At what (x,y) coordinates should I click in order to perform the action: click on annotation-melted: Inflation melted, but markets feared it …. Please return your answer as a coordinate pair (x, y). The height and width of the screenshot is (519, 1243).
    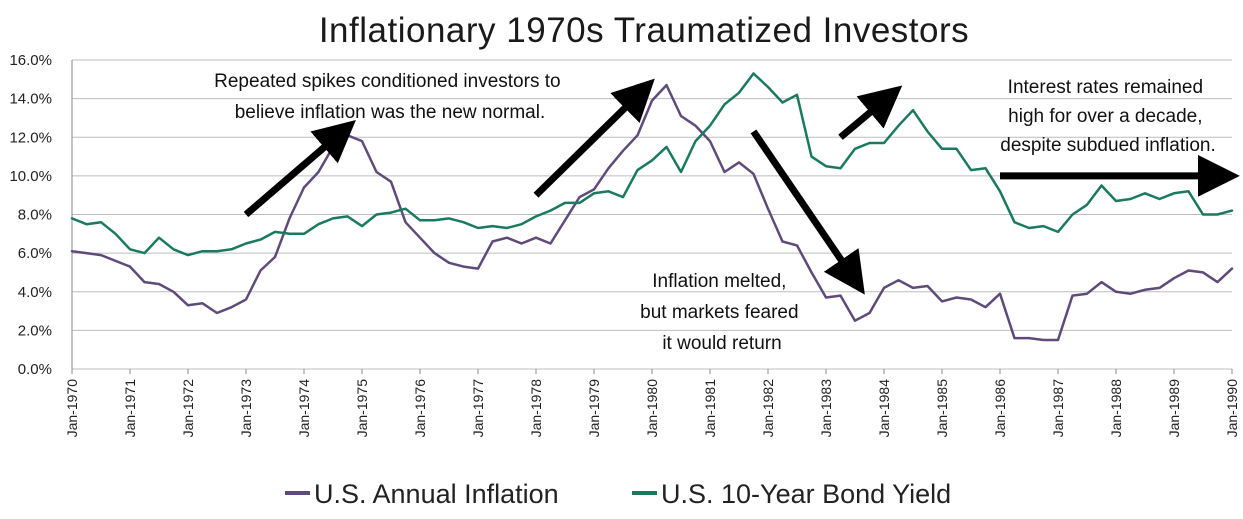
    Looking at the image, I should click on (722, 312).